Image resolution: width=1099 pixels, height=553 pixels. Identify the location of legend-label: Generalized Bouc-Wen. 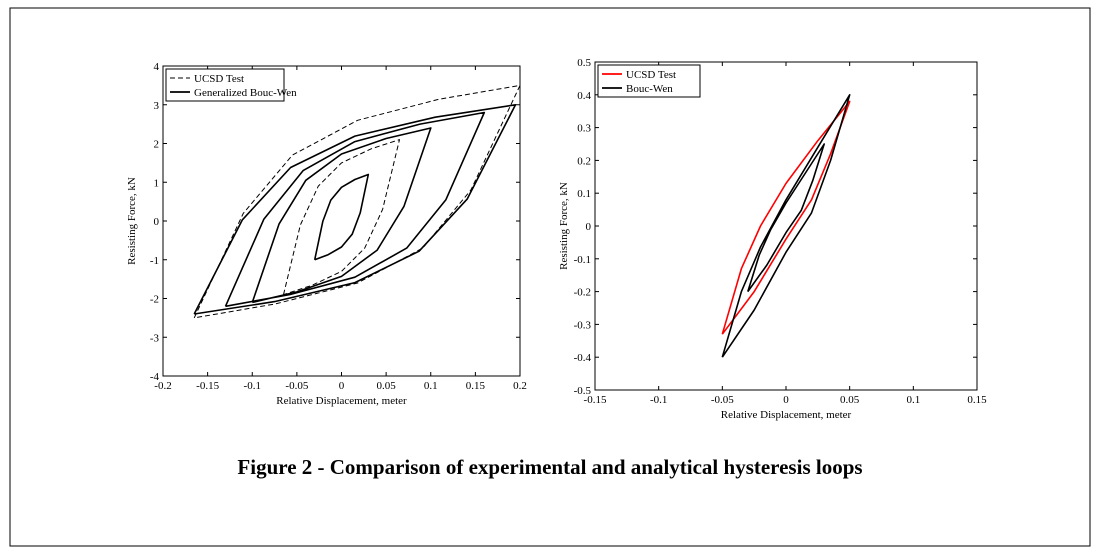
(245, 93).